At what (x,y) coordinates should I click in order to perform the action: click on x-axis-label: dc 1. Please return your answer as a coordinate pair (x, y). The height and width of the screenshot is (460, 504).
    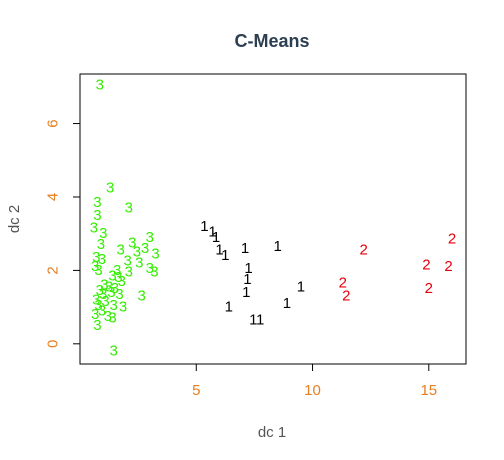
    Looking at the image, I should click on (272, 432).